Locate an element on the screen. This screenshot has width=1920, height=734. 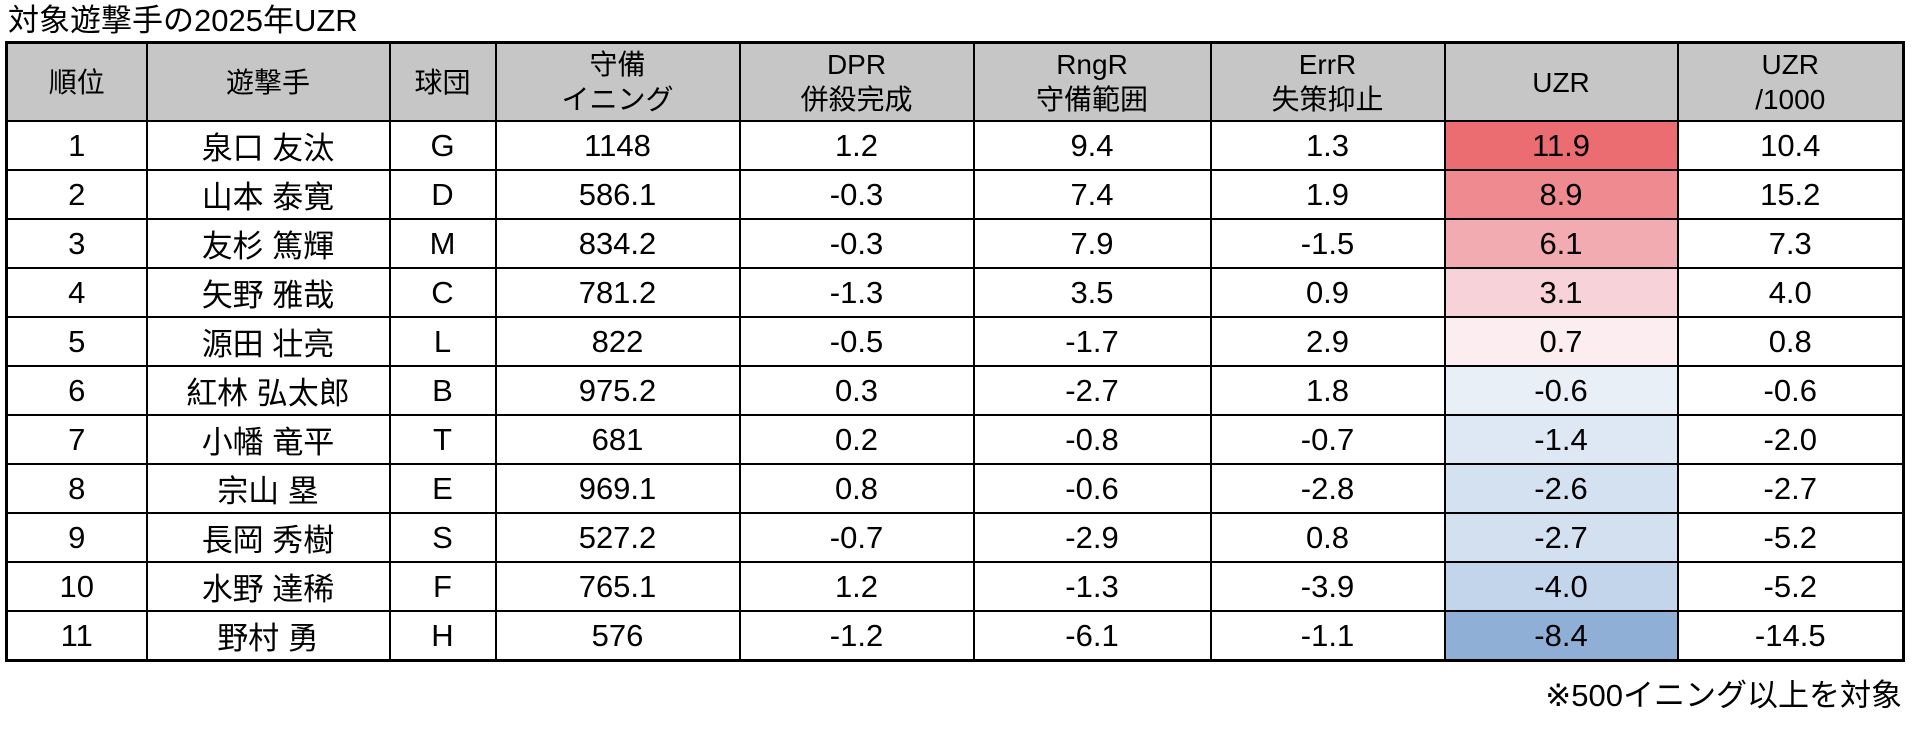
errr-cell: 0.8 is located at coordinates (1327, 537).